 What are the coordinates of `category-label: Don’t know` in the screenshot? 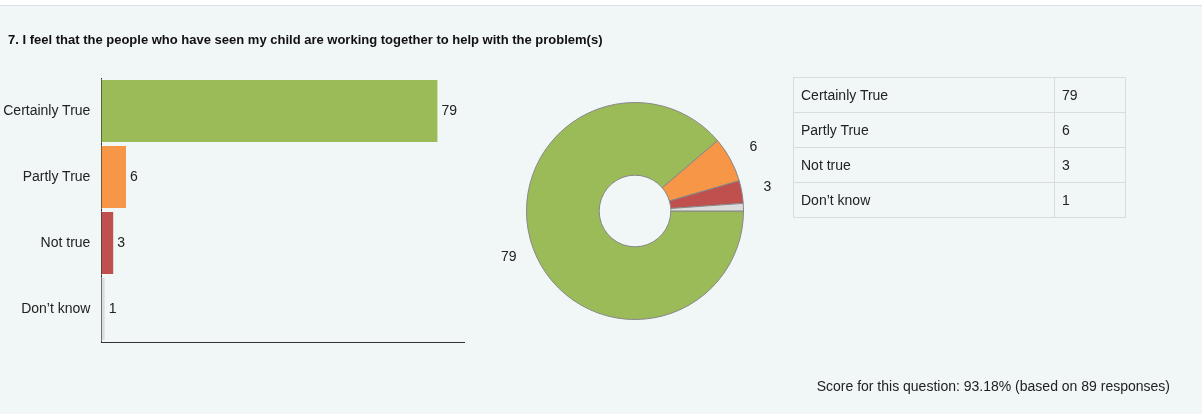 It's located at (924, 200).